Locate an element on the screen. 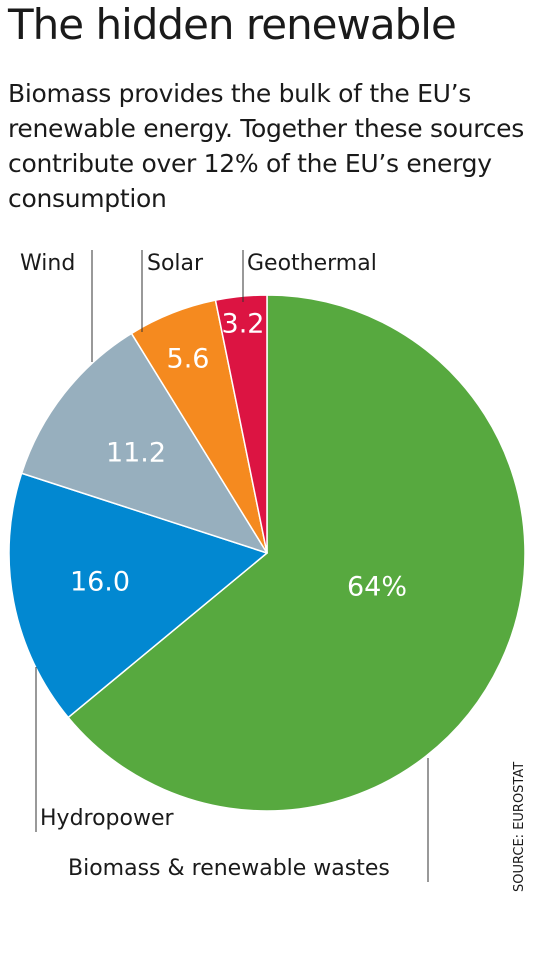 This screenshot has height=954, width=537. slice-value-label: 64% is located at coordinates (377, 587).